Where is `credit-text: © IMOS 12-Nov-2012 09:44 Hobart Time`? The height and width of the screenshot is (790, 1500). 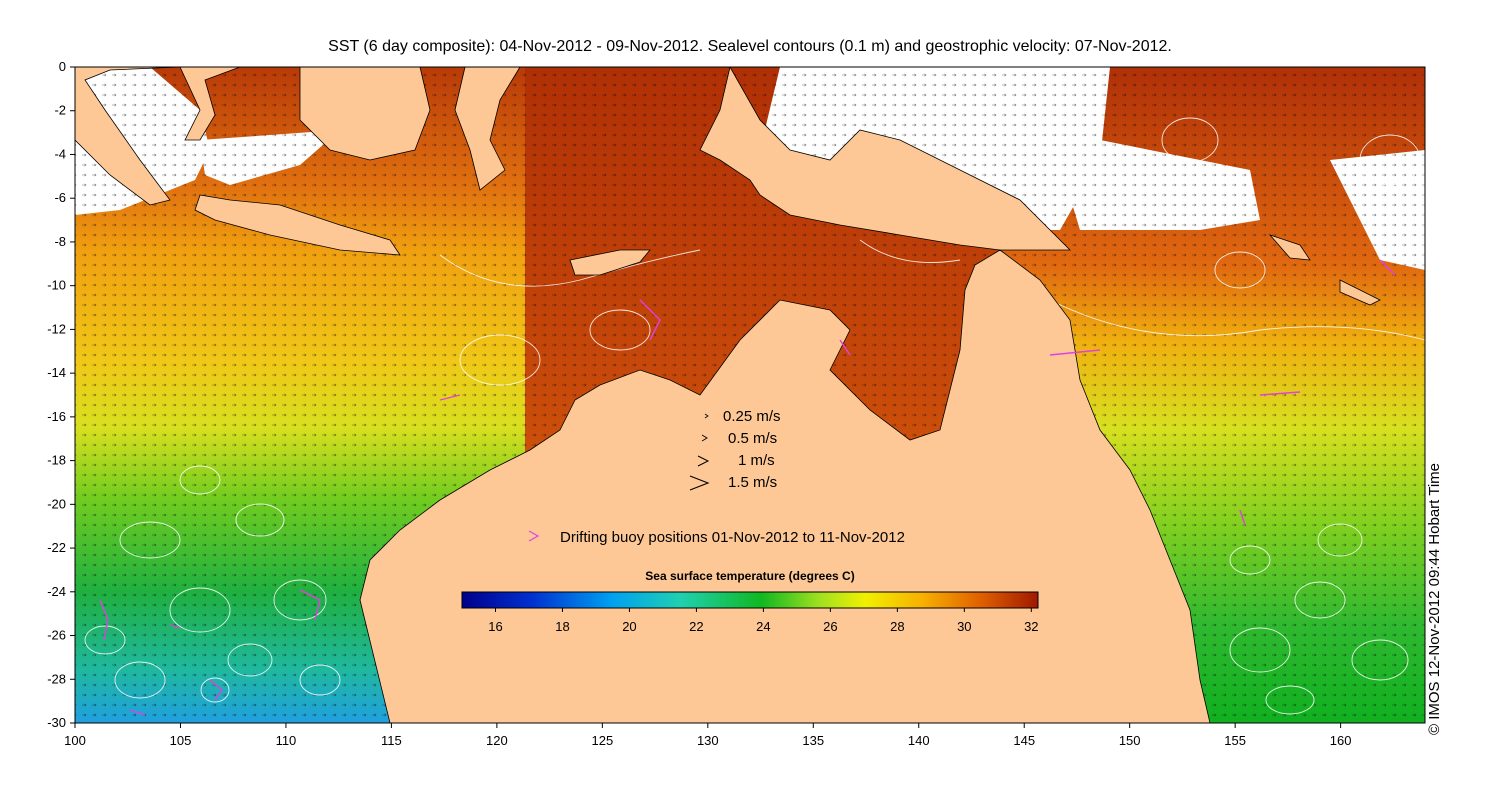 credit-text: © IMOS 12-Nov-2012 09:44 Hobart Time is located at coordinates (1434, 598).